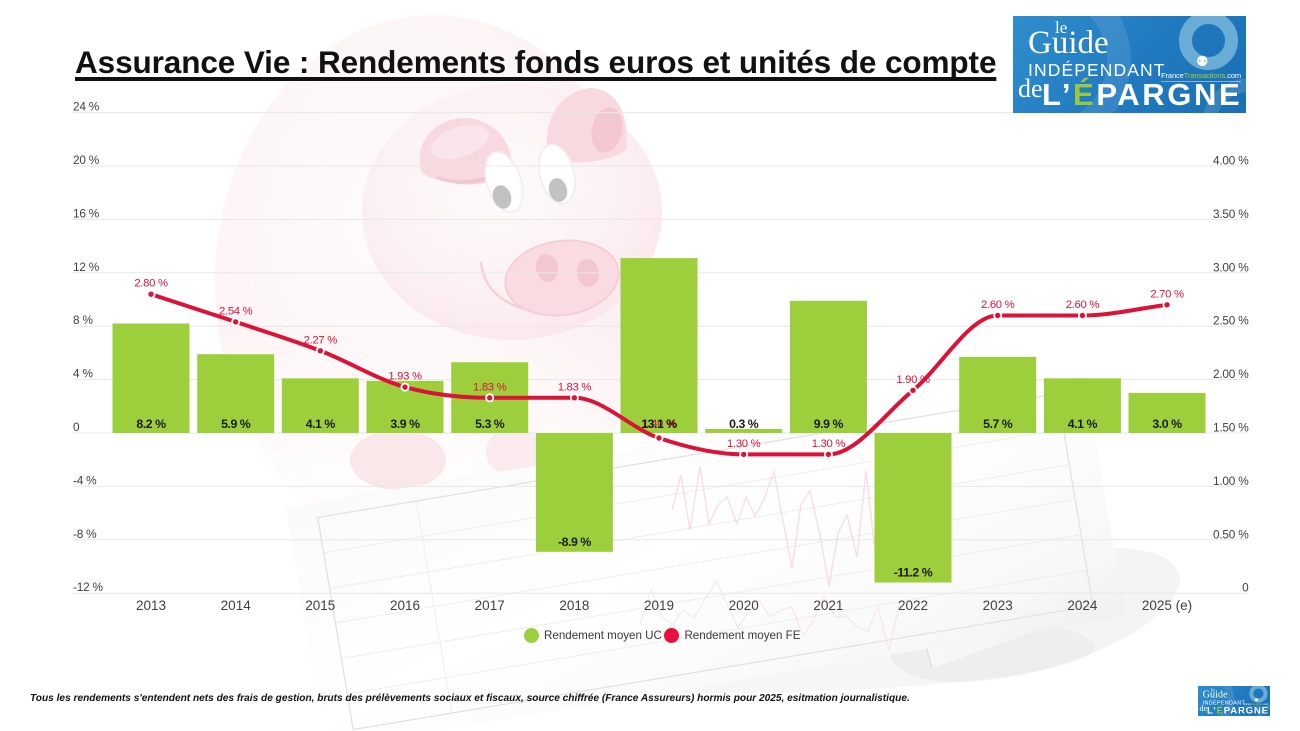  What do you see at coordinates (83, 374) in the screenshot?
I see `svg-text: 4 %` at bounding box center [83, 374].